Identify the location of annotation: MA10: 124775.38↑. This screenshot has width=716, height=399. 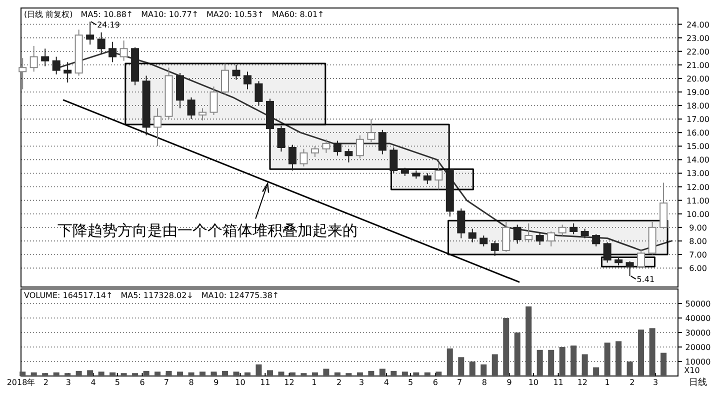
(240, 295).